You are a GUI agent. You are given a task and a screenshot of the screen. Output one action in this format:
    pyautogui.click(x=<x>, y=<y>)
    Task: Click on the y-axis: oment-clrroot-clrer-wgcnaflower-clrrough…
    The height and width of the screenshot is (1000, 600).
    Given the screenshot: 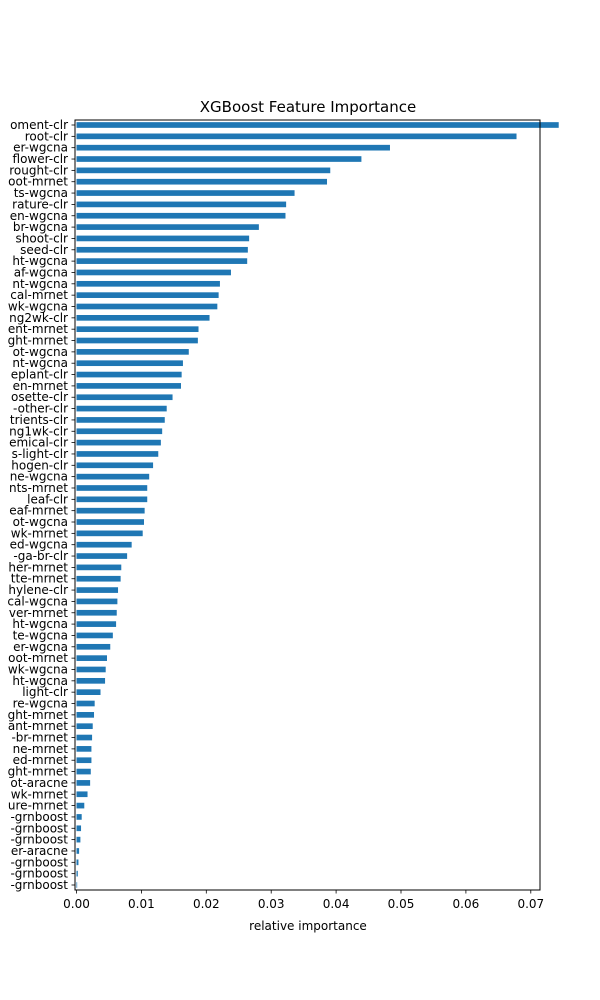 What is the action you would take?
    pyautogui.click(x=41, y=505)
    